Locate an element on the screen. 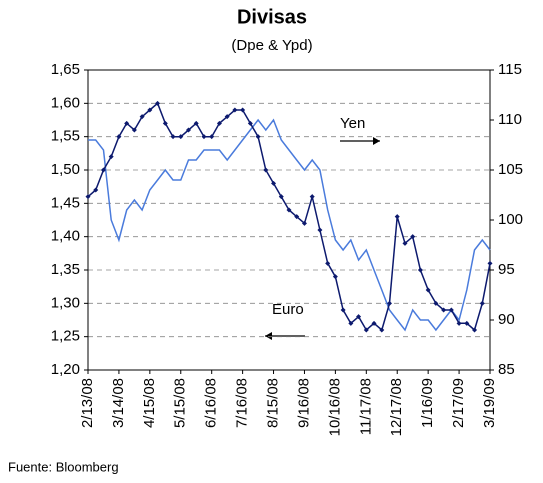 Image resolution: width=543 pixels, height=483 pixels. y2-tick-label: 90 is located at coordinates (506, 319).